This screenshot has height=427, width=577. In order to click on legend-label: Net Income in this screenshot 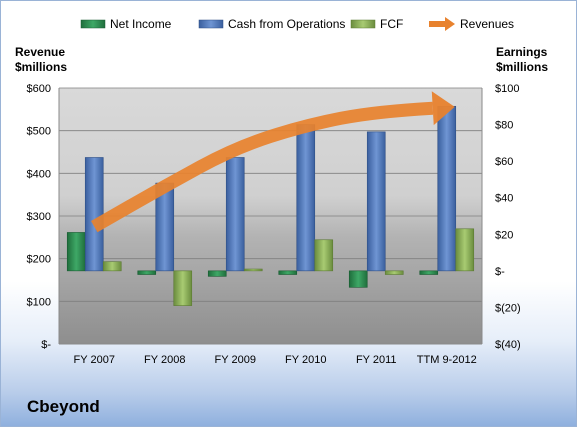, I will do `click(141, 24)`.